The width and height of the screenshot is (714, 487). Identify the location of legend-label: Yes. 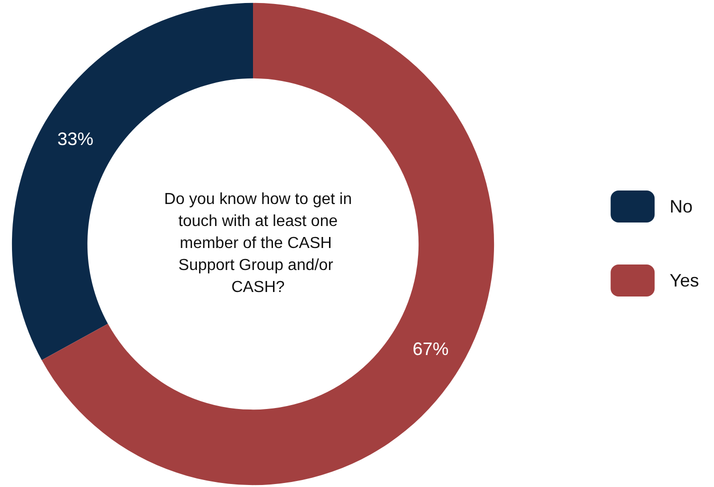
(685, 280).